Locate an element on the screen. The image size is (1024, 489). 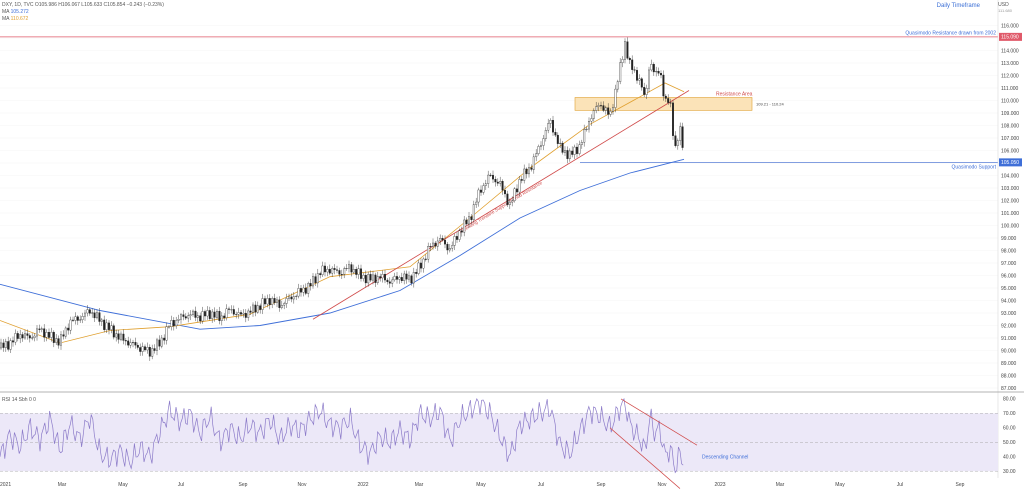
ma1-legend: MA 105.272 is located at coordinates (15, 12).